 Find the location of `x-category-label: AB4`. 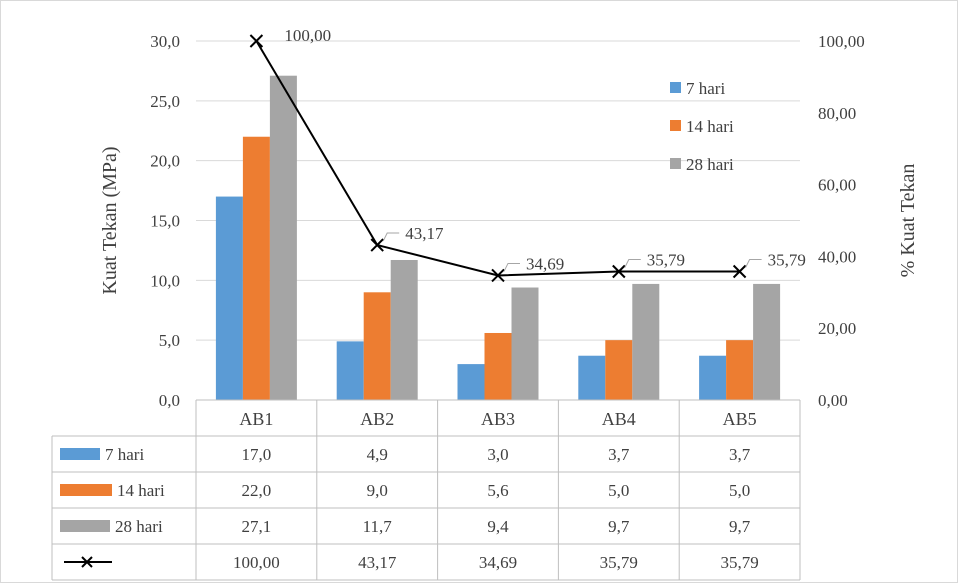

x-category-label: AB4 is located at coordinates (619, 419).